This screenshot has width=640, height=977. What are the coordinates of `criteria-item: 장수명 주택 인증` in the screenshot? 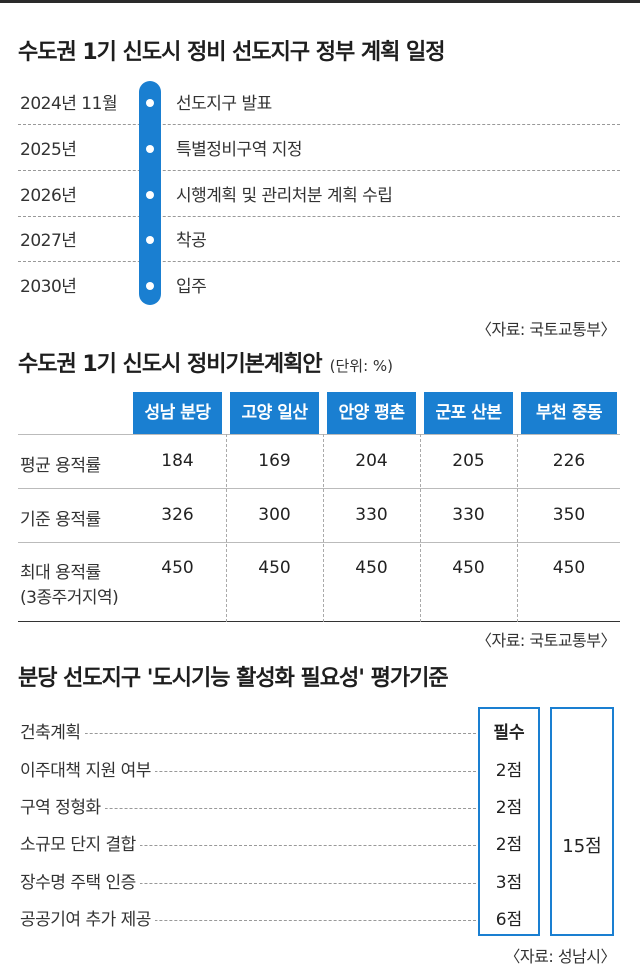 It's located at (80, 880).